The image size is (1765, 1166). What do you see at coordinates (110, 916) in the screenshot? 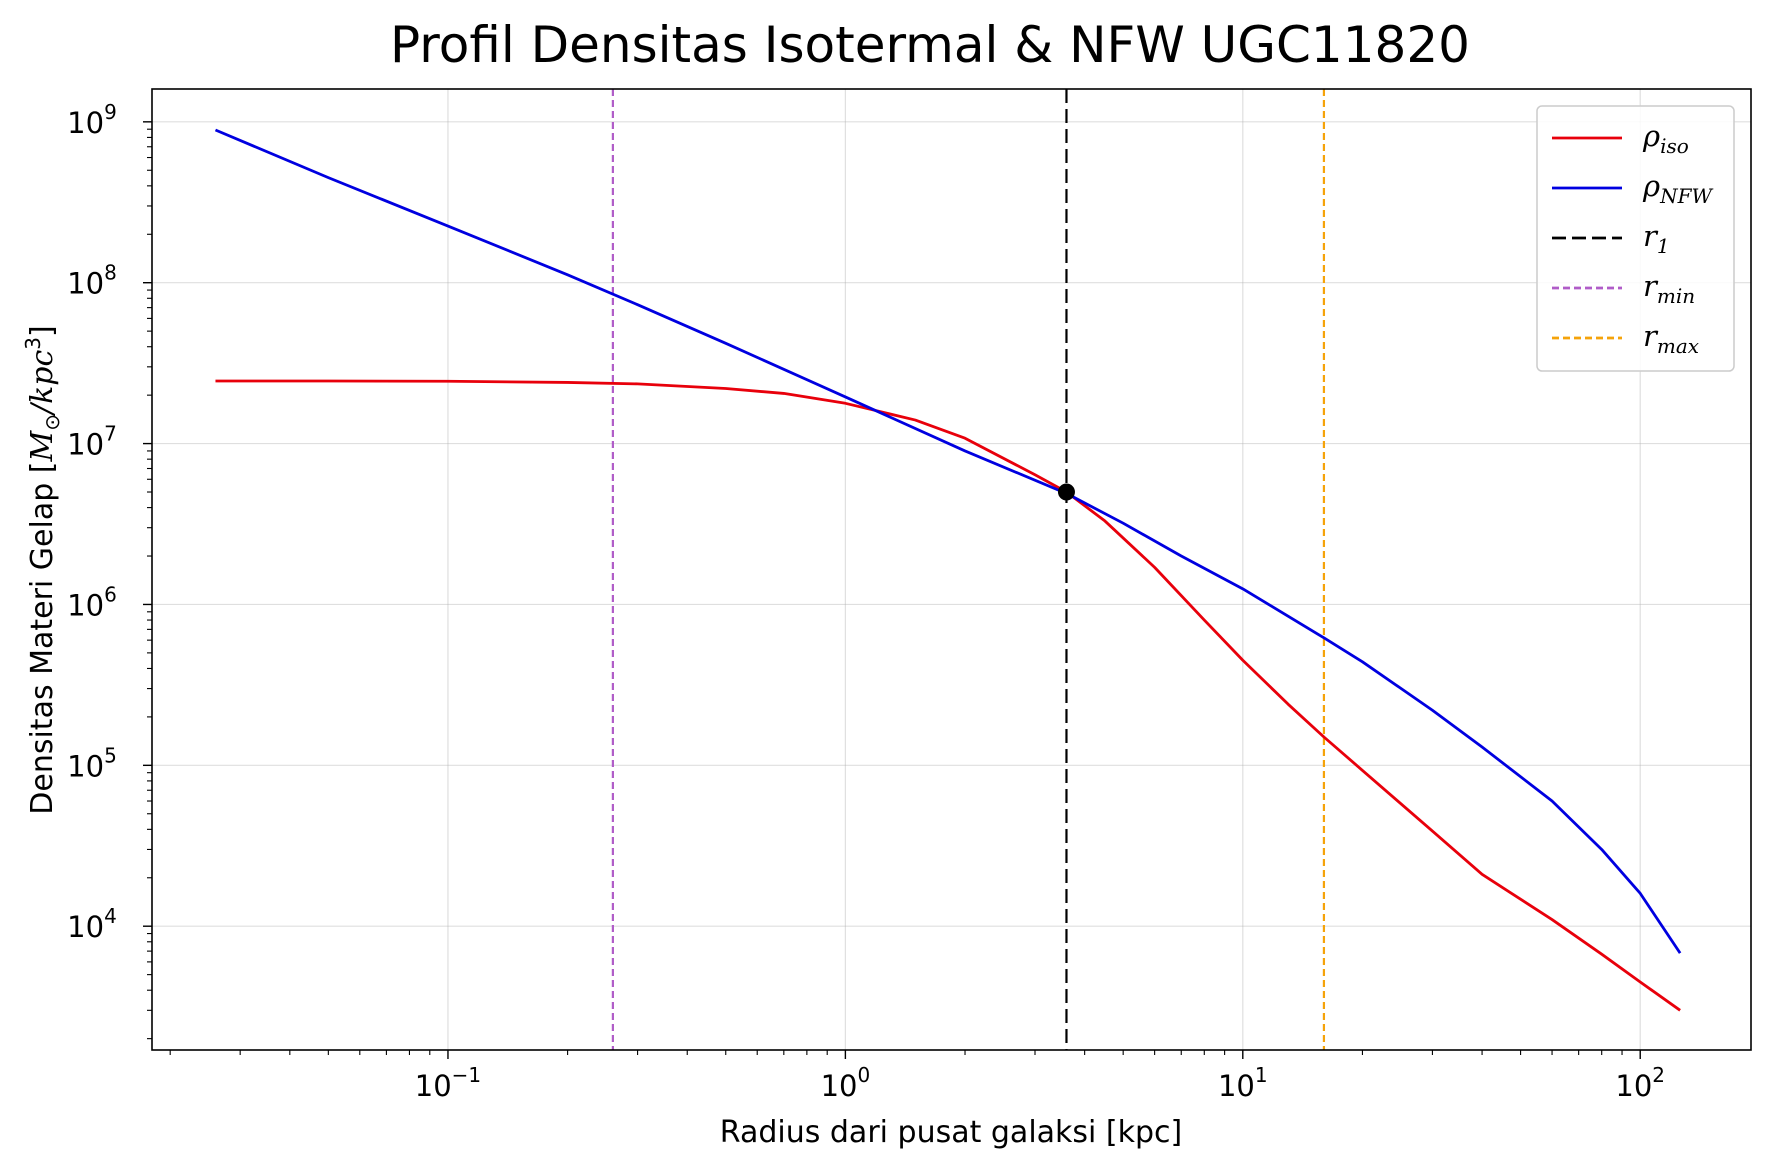
I see `y-tick-exponent: 4` at bounding box center [110, 916].